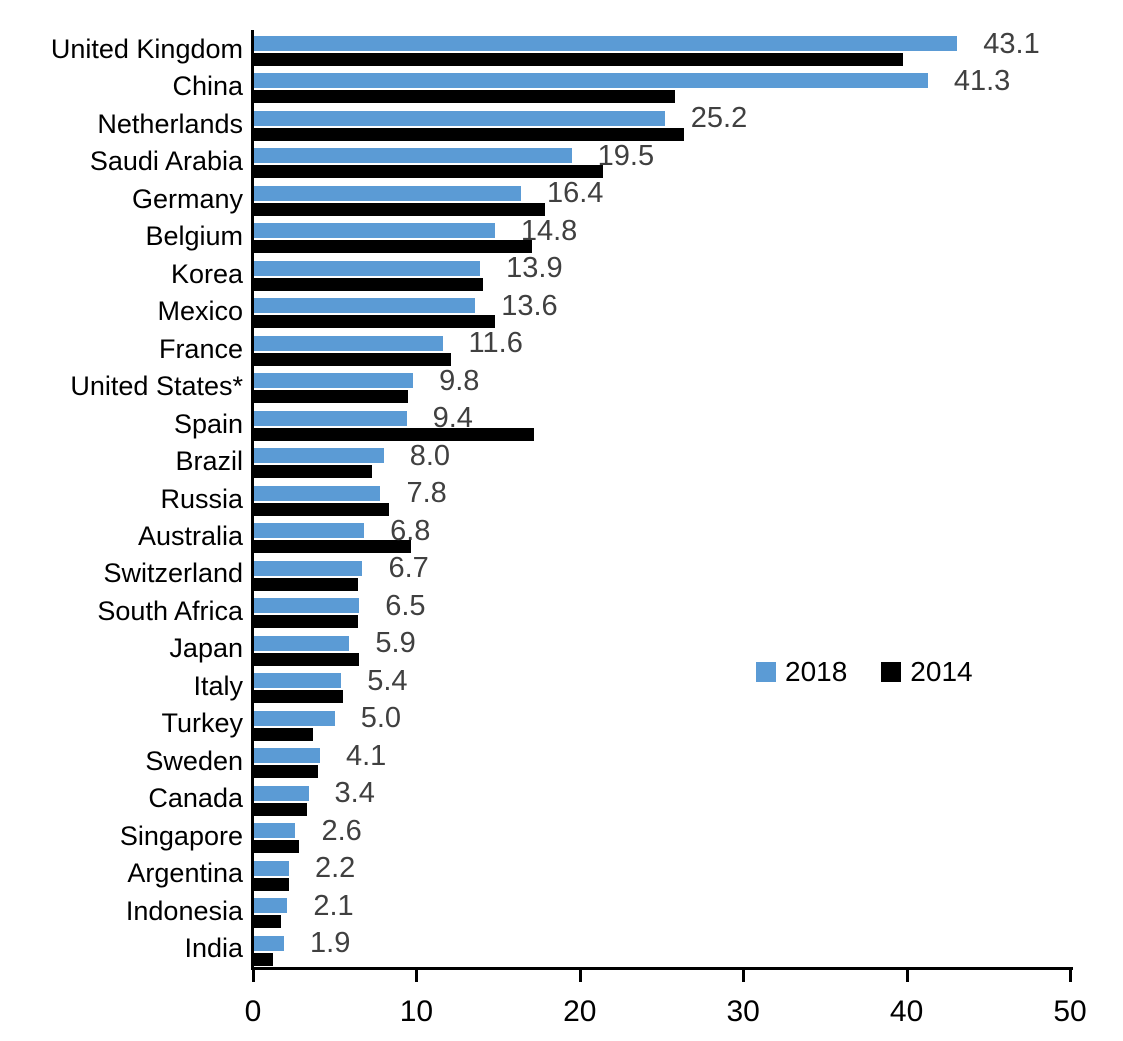 Image resolution: width=1123 pixels, height=1041 pixels. Describe the element at coordinates (578, 59) in the screenshot. I see `bar-2014-united-kingdom` at that location.